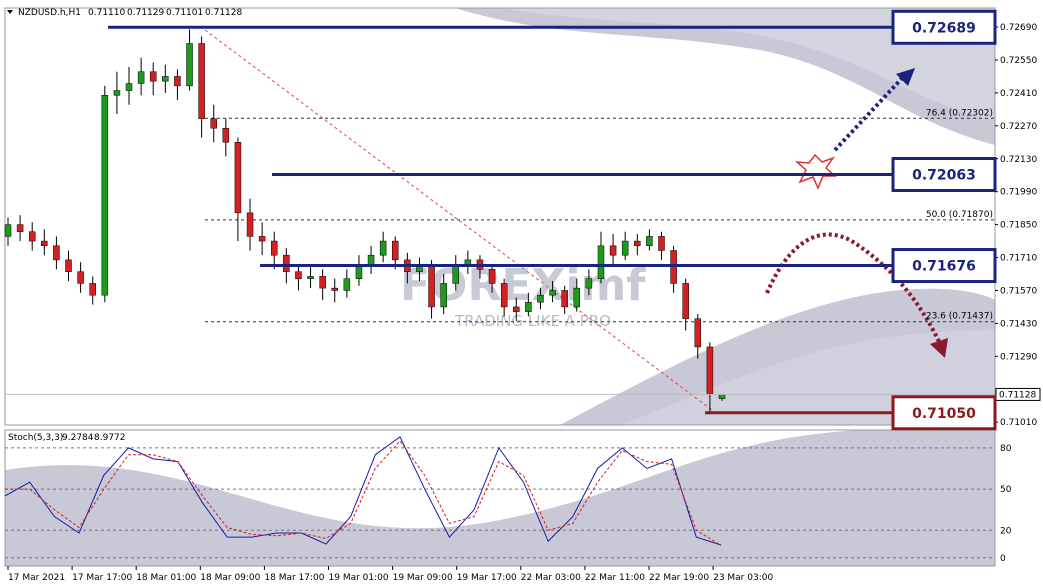  I want to click on current-price-label: 0.71128, so click(1017, 395).